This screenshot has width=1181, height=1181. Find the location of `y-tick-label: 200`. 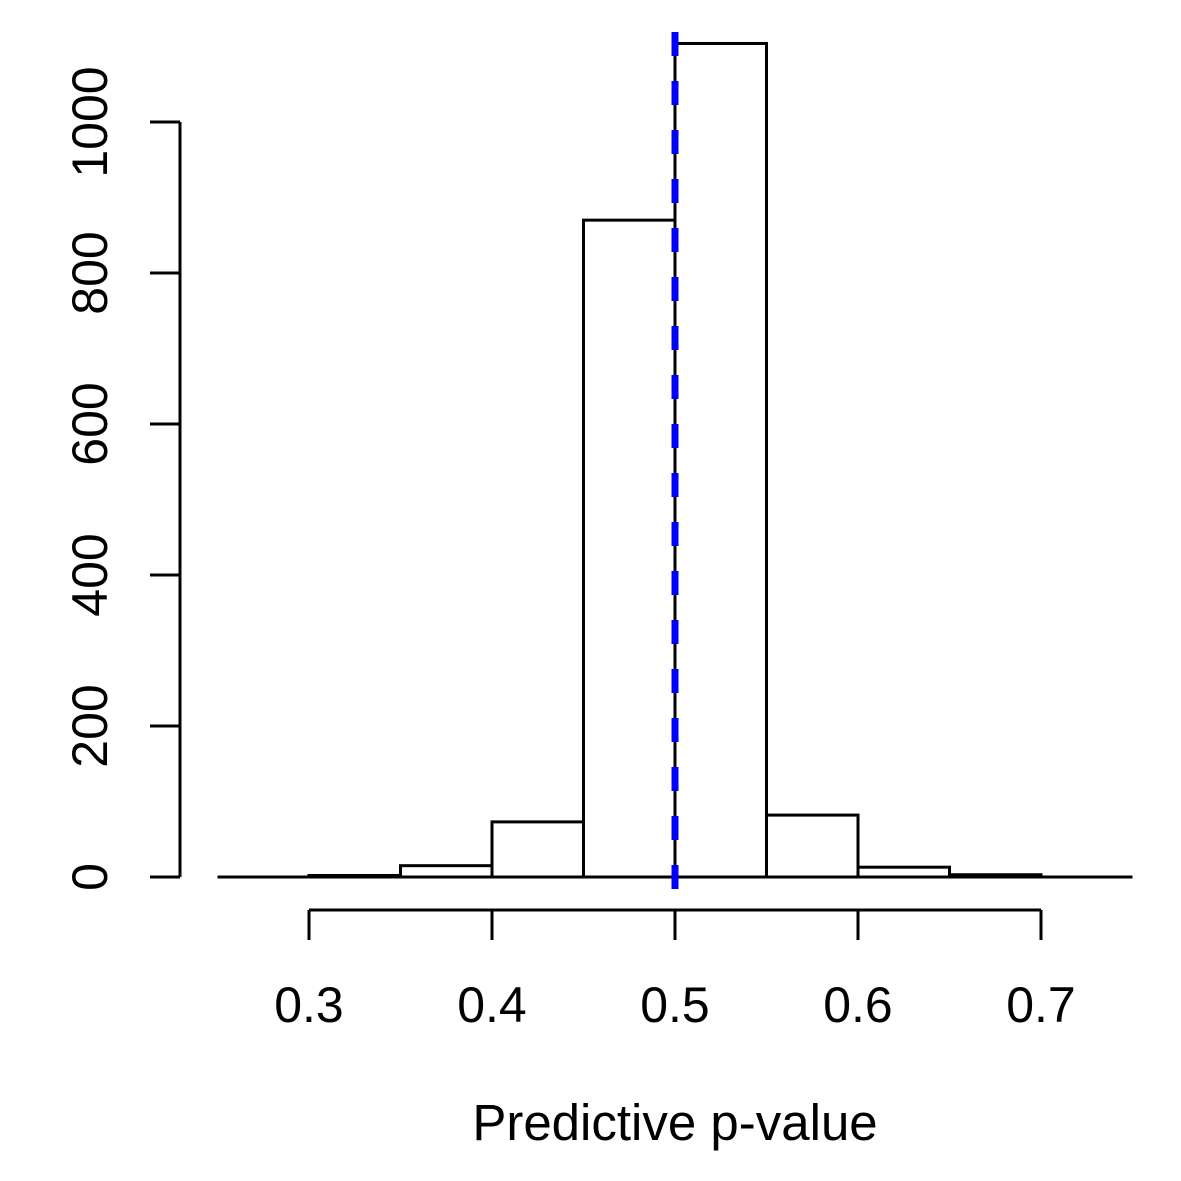

y-tick-label: 200 is located at coordinates (90, 725).